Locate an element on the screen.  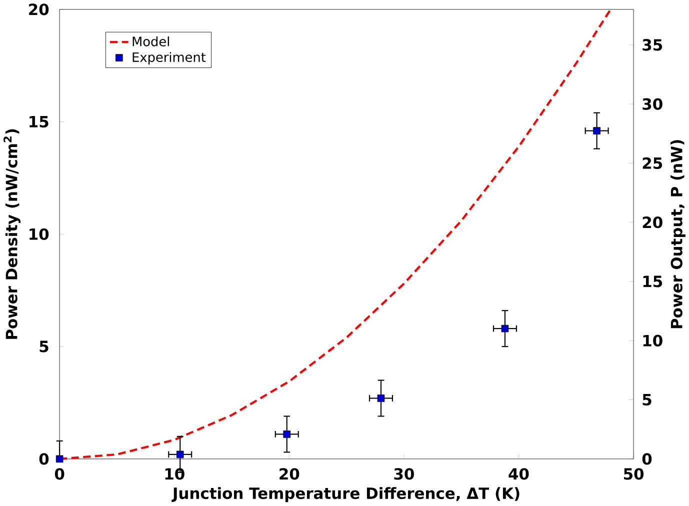
x-tick-label: 0 is located at coordinates (59, 474).